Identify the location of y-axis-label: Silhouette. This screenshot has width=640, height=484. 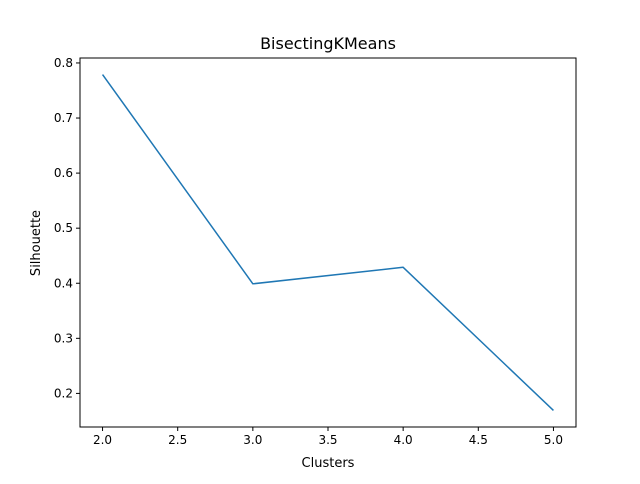
(36, 243).